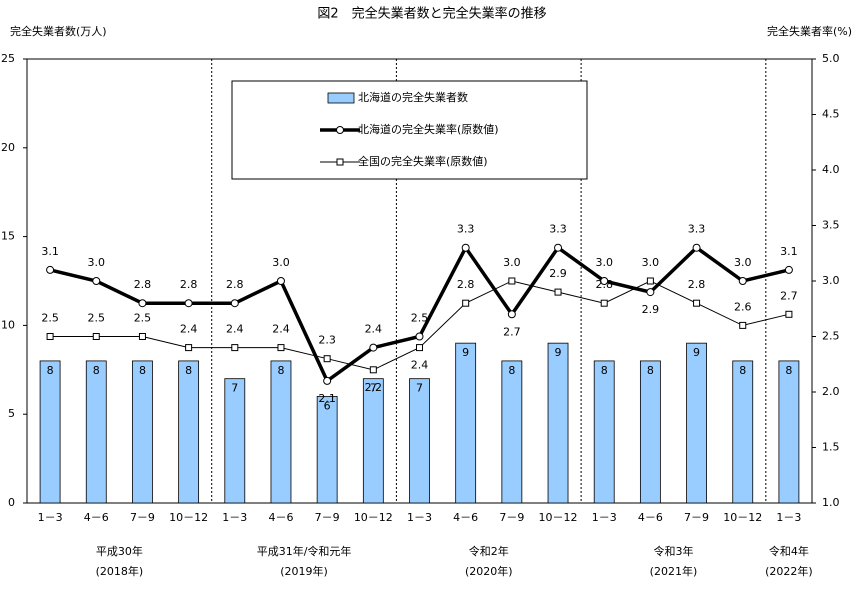 The image size is (865, 609). Describe the element at coordinates (8, 58) in the screenshot. I see `y-tick-label: 25` at that location.